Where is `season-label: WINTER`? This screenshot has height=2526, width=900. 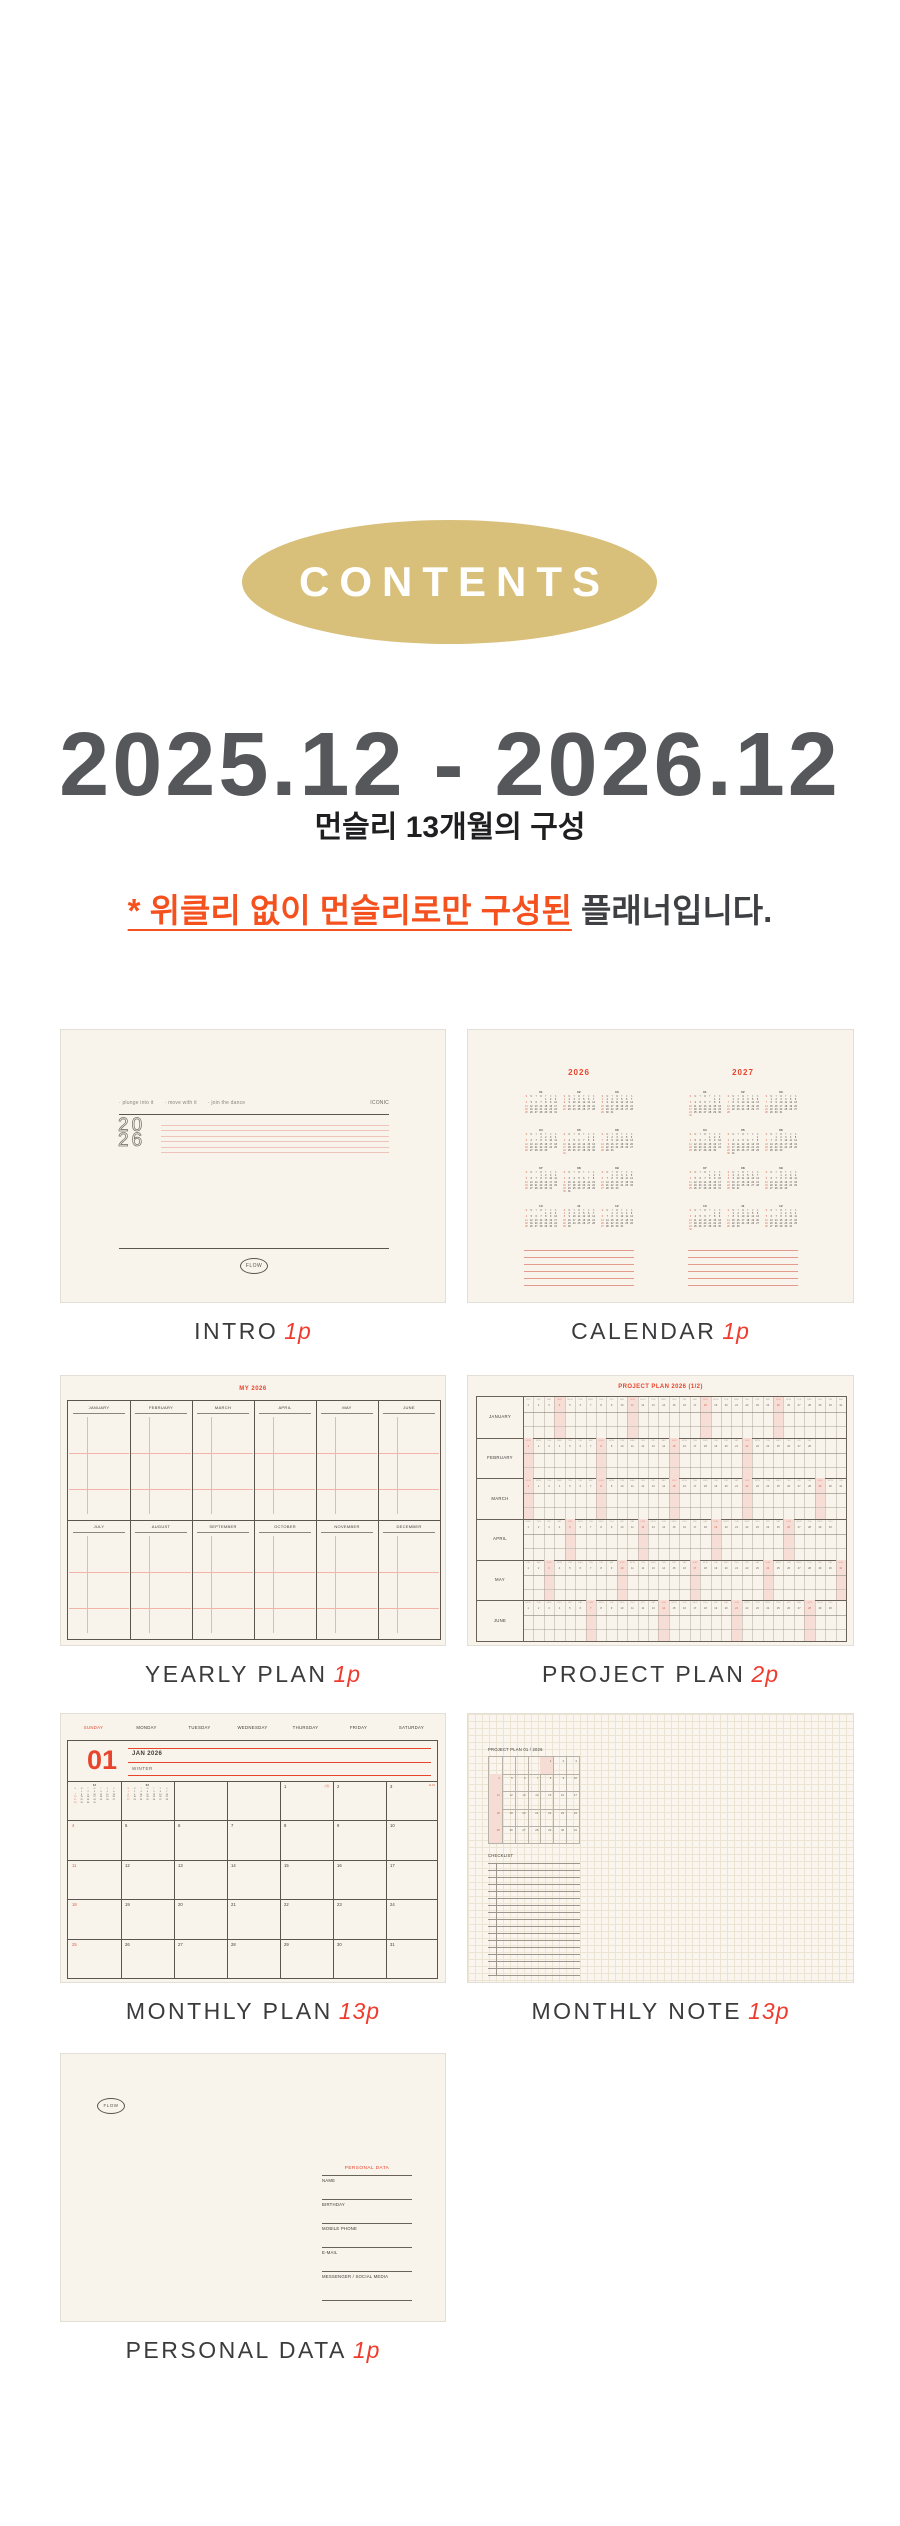 season-label: WINTER is located at coordinates (142, 1768).